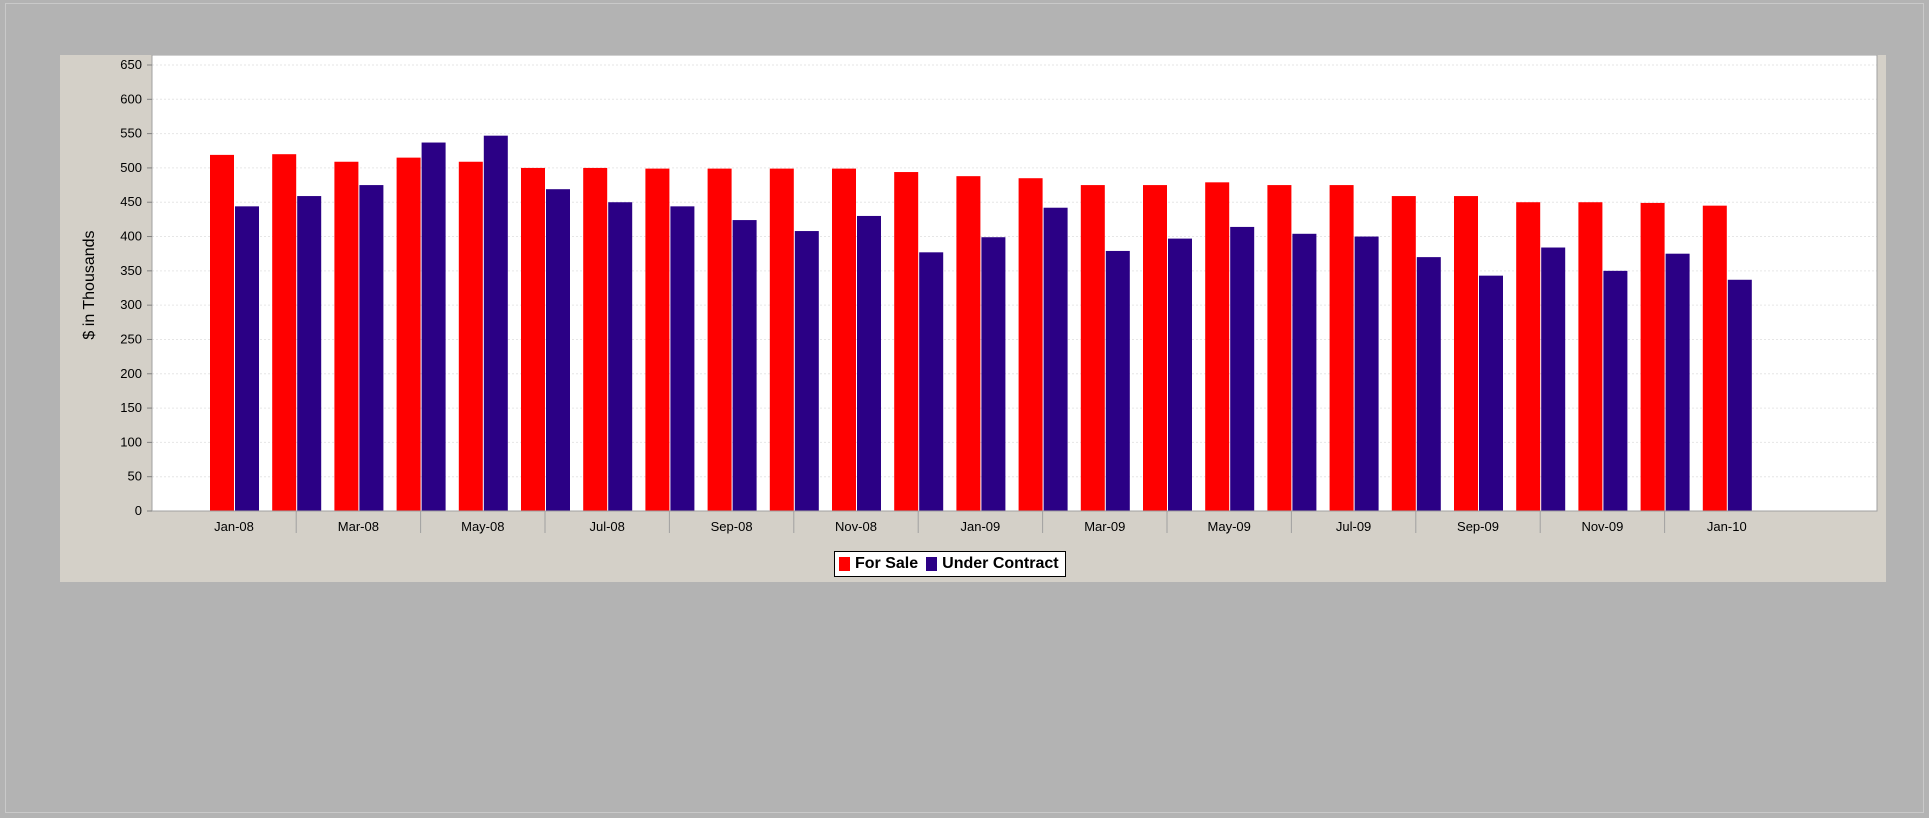 This screenshot has width=1929, height=818. What do you see at coordinates (1104, 526) in the screenshot?
I see `x-tick-label: Mar-09` at bounding box center [1104, 526].